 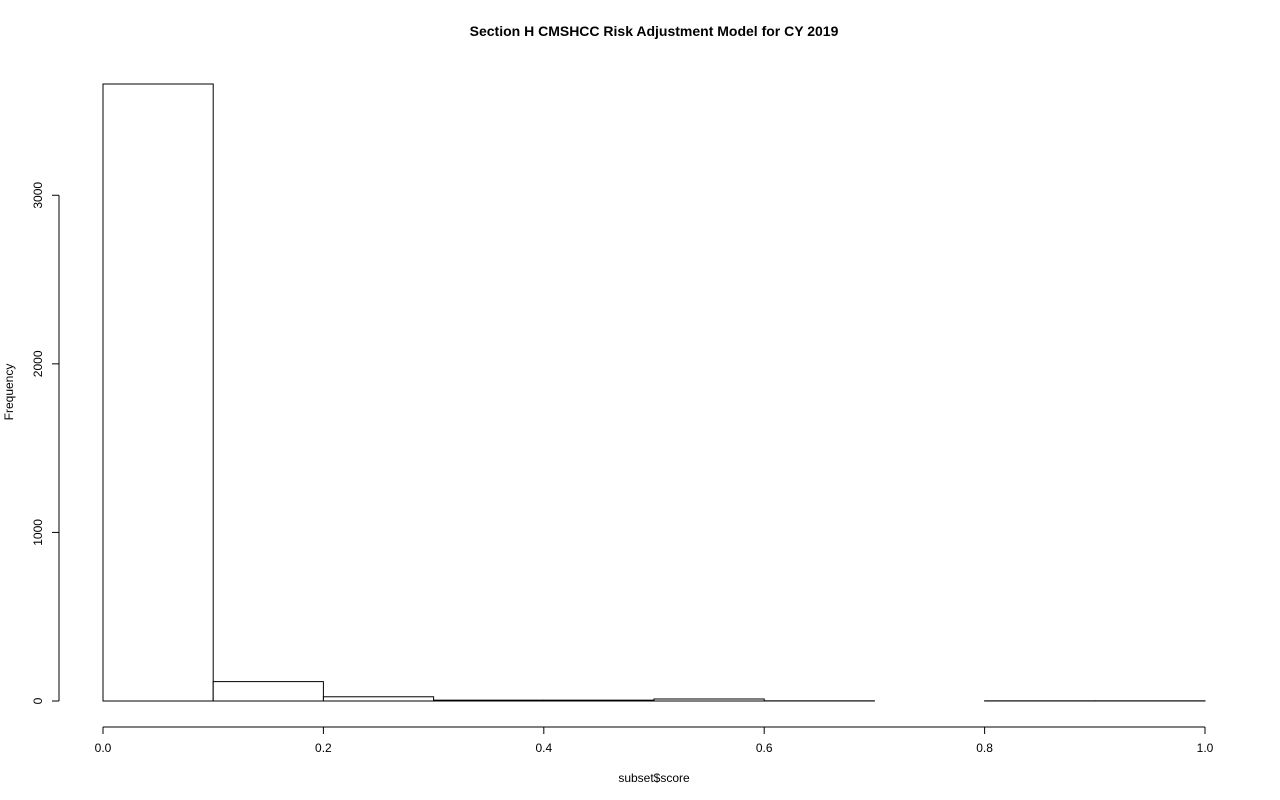 I want to click on x-axis-label: subset$score, so click(x=654, y=778).